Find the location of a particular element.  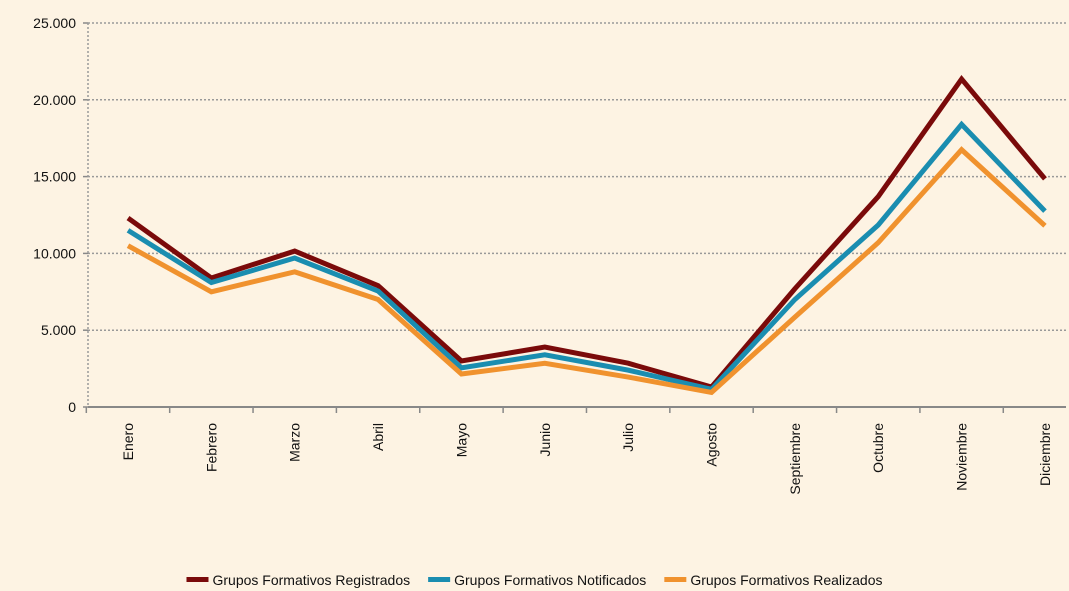

x-tick-label: Septiembre is located at coordinates (795, 459).